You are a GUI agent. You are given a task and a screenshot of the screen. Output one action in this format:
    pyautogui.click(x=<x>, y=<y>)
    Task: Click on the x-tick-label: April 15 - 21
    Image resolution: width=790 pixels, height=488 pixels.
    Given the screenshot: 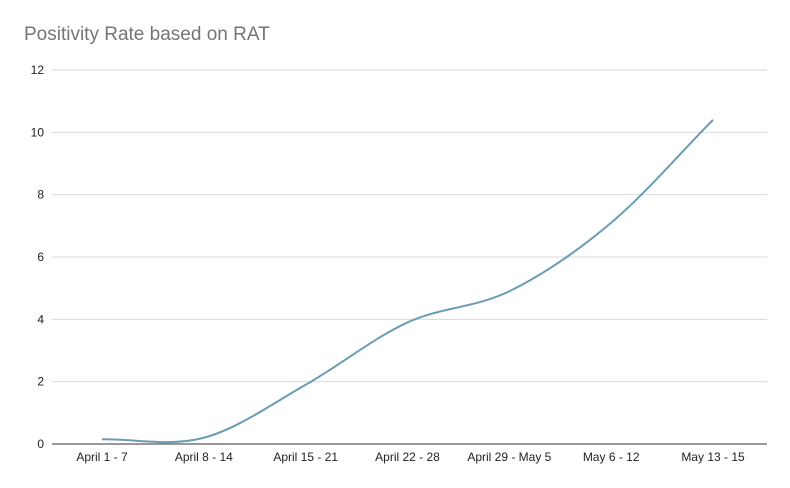 What is the action you would take?
    pyautogui.click(x=305, y=457)
    